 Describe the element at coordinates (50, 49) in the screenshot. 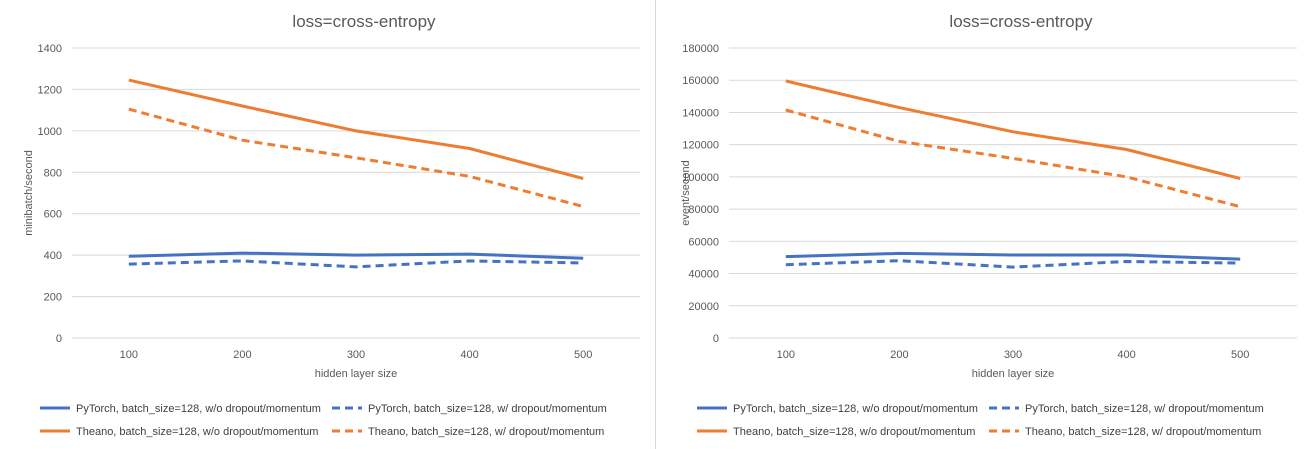

I see `y-tick-label: 1400` at that location.